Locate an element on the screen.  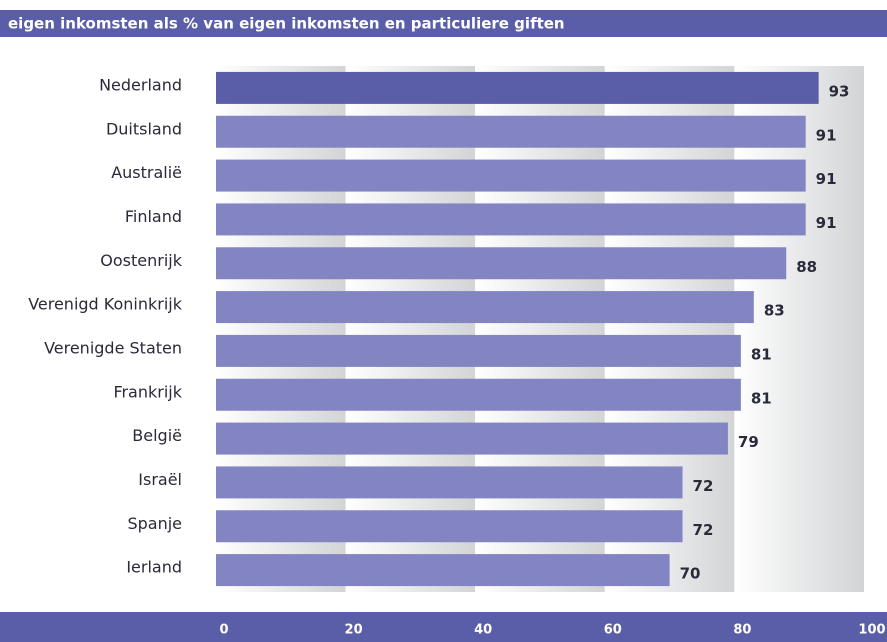
value-label: 88 is located at coordinates (806, 267).